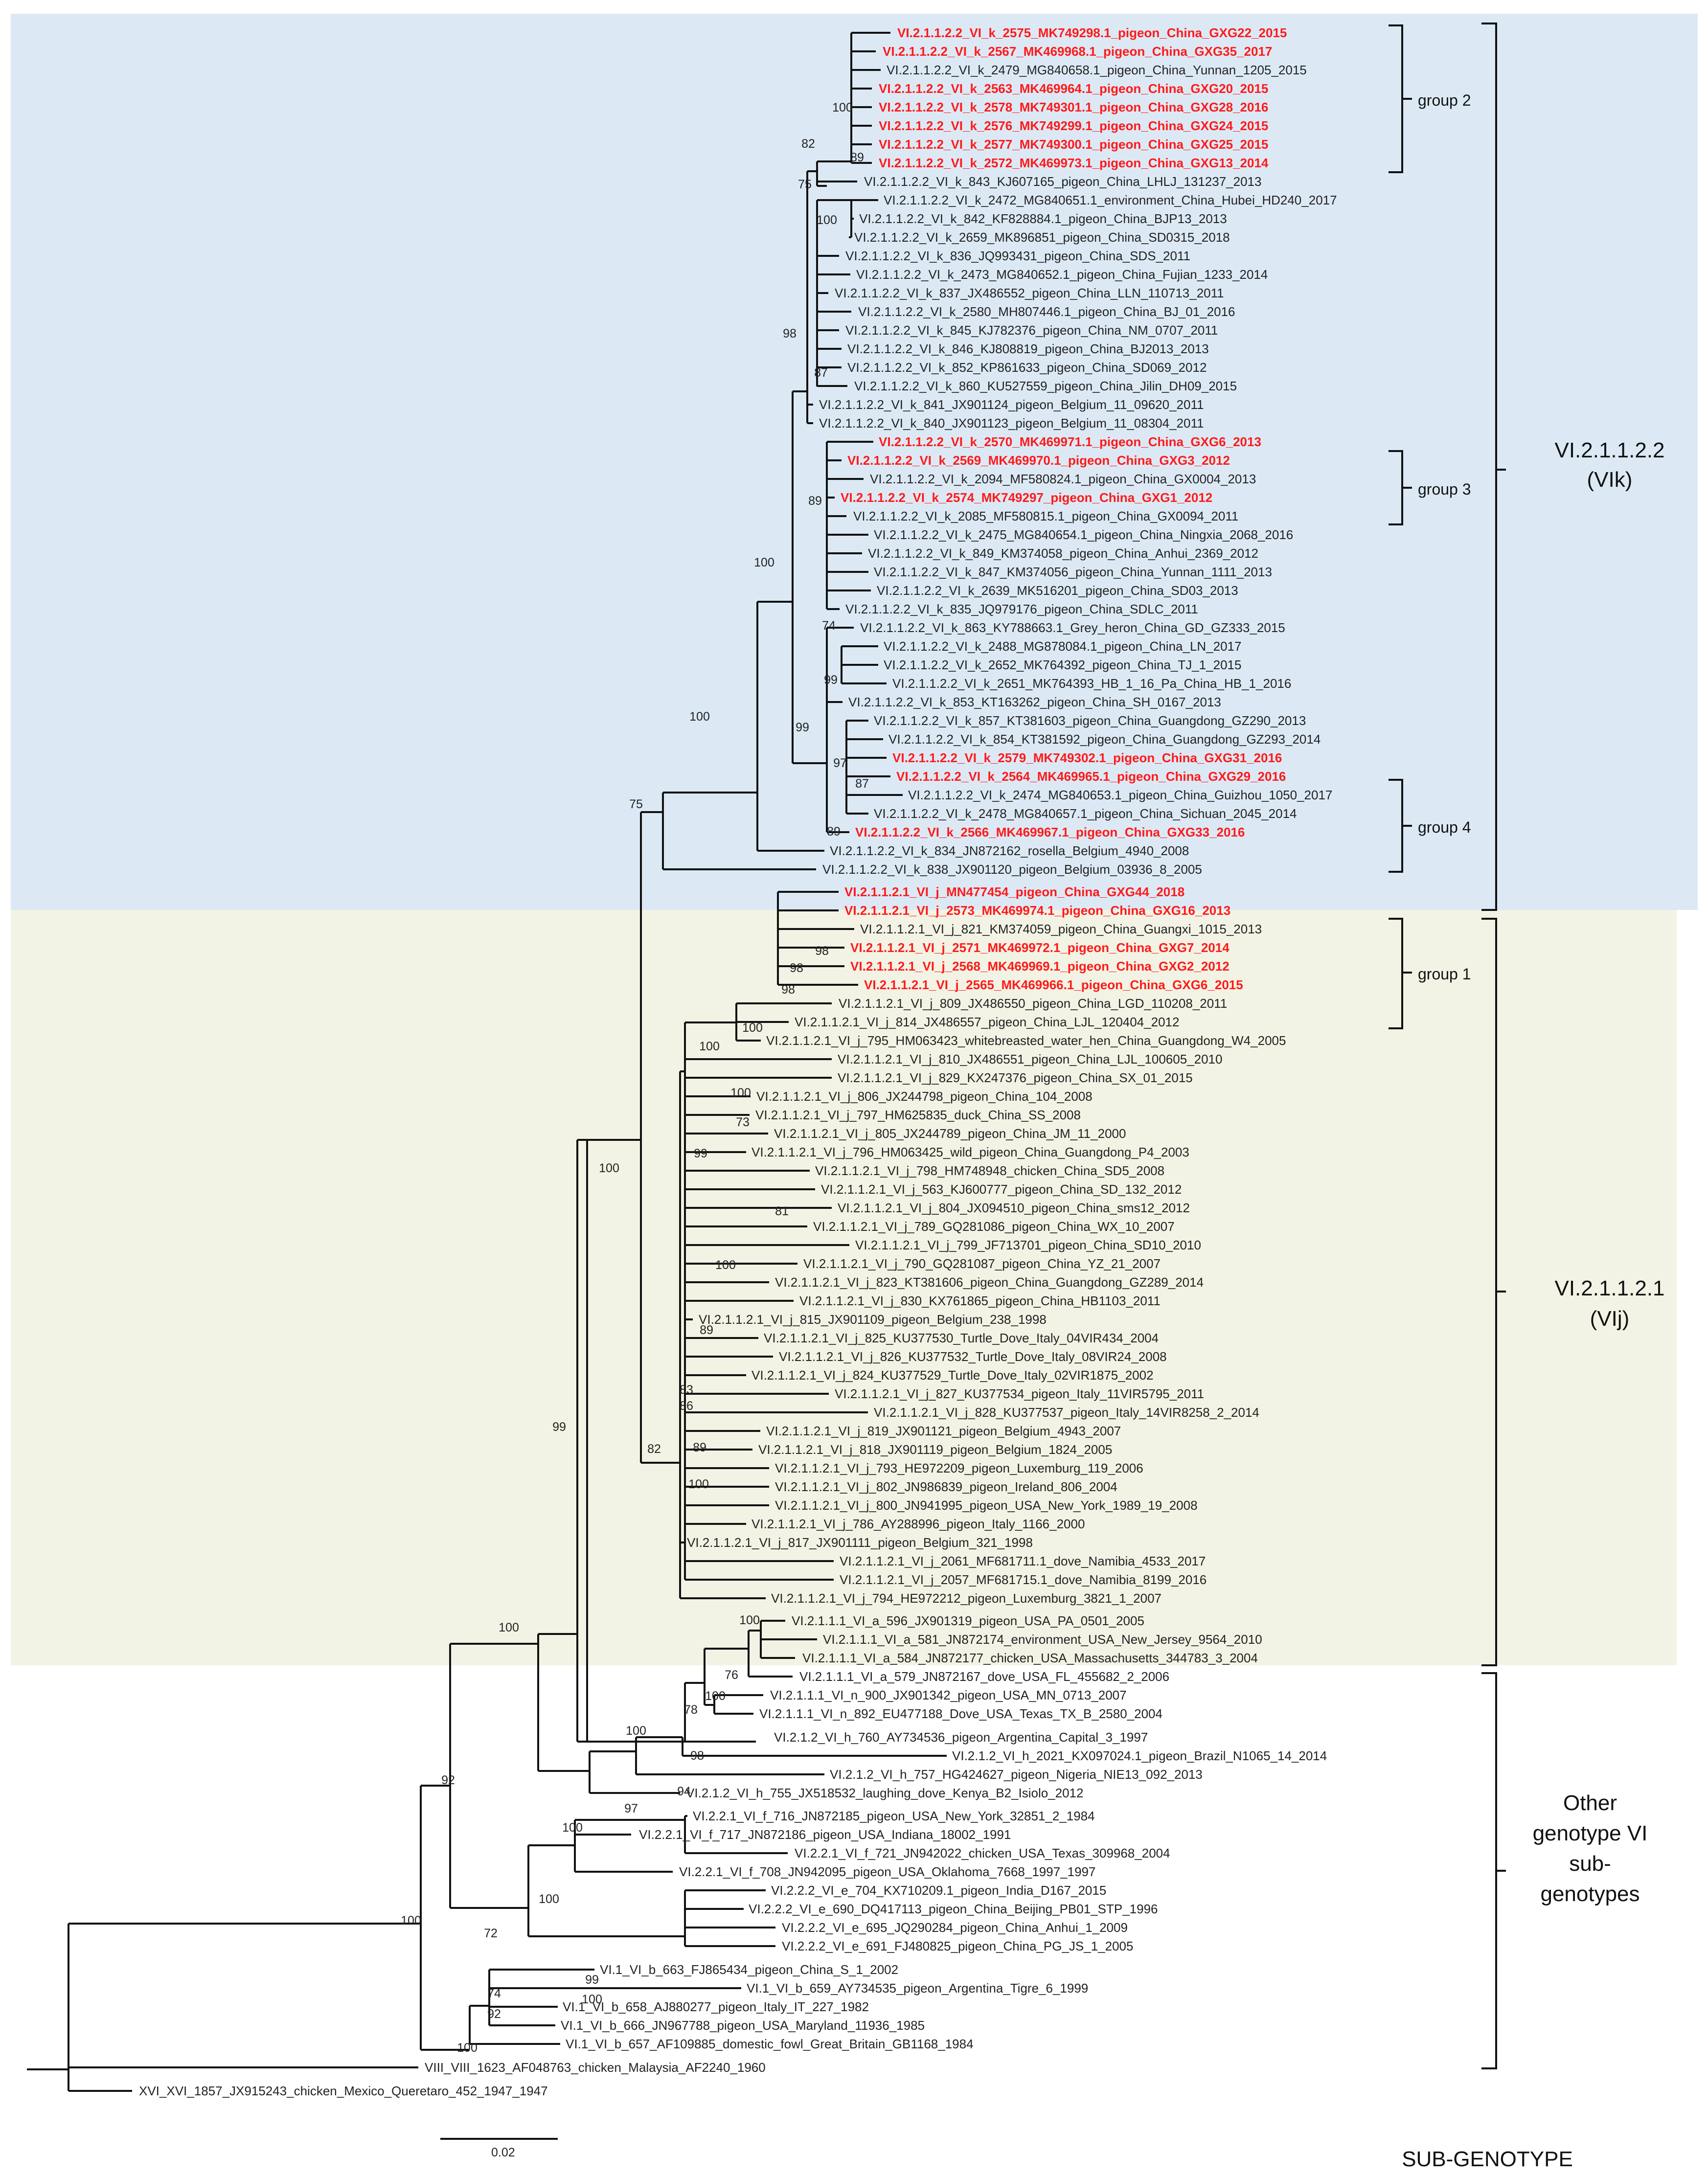 The height and width of the screenshot is (2177, 1708). Describe the element at coordinates (1590, 1864) in the screenshot. I see `other-clade-line-3: sub-` at that location.